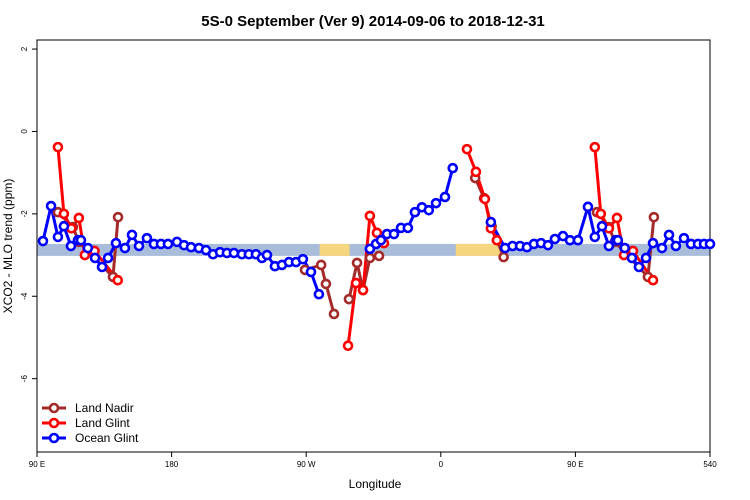 The height and width of the screenshot is (500, 750). Describe the element at coordinates (441, 464) in the screenshot. I see `x-tick-label: 0` at that location.